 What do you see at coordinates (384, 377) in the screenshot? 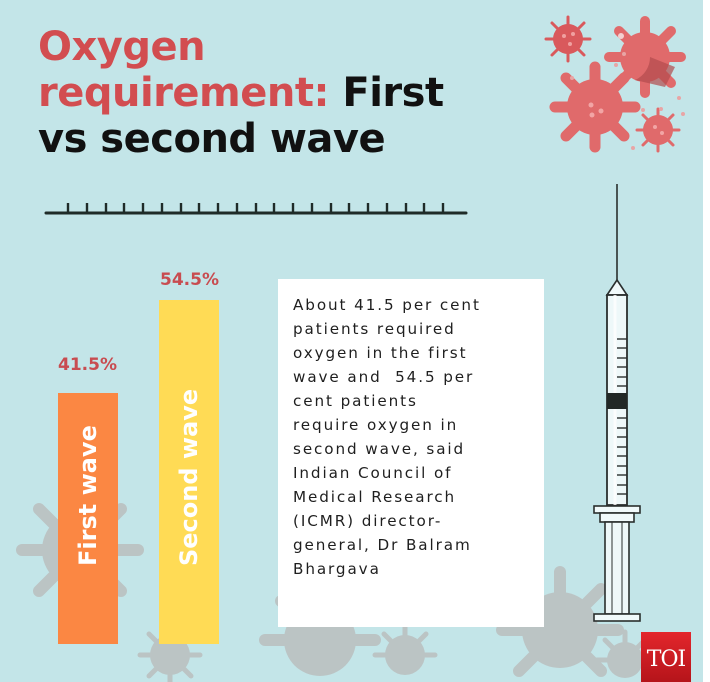
I see `description-line: wave and 54.5 per` at bounding box center [384, 377].